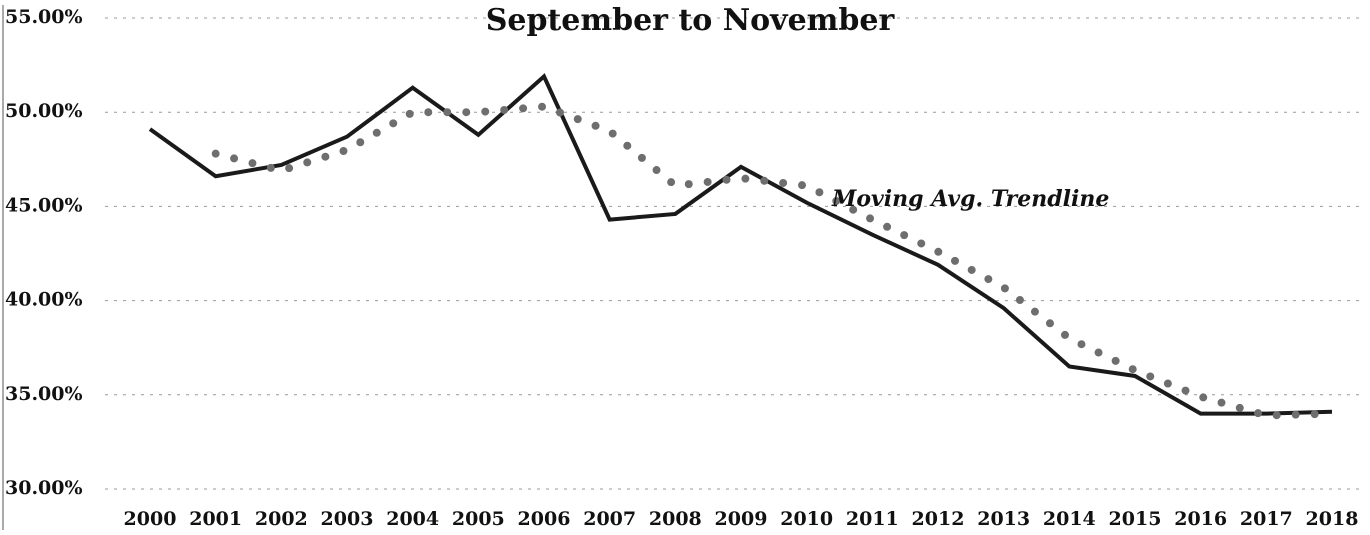  What do you see at coordinates (347, 519) in the screenshot?
I see `x-tick-label: 2003` at bounding box center [347, 519].